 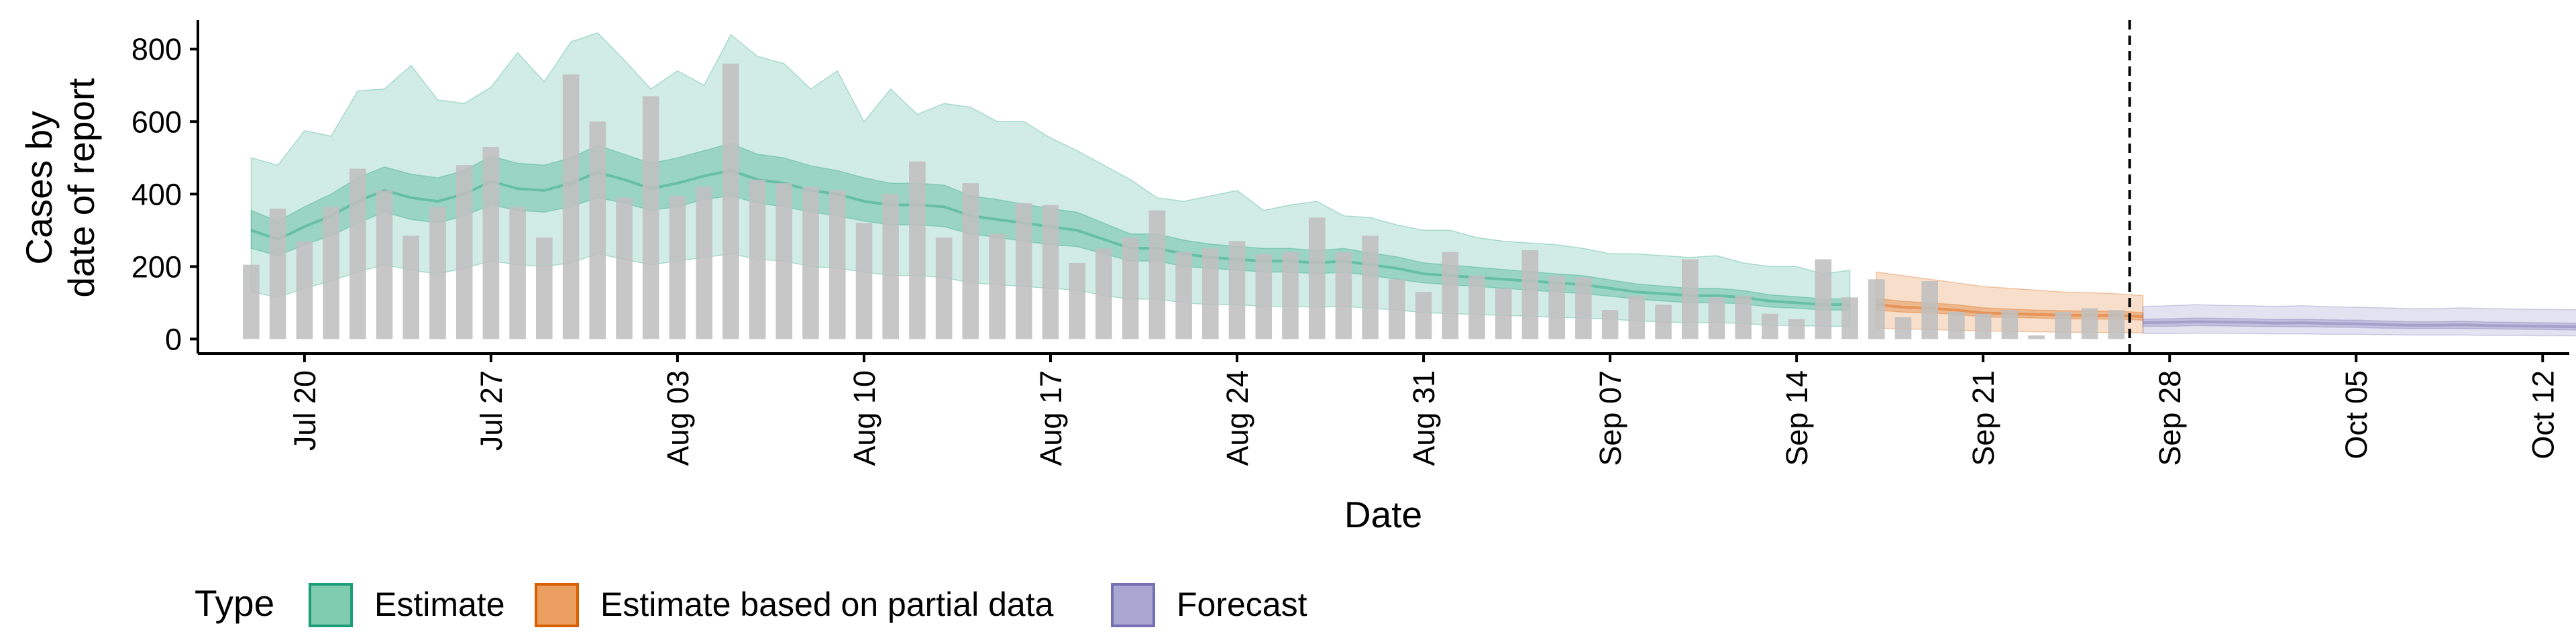 What do you see at coordinates (1424, 418) in the screenshot?
I see `x-tick-label: Aug 31` at bounding box center [1424, 418].